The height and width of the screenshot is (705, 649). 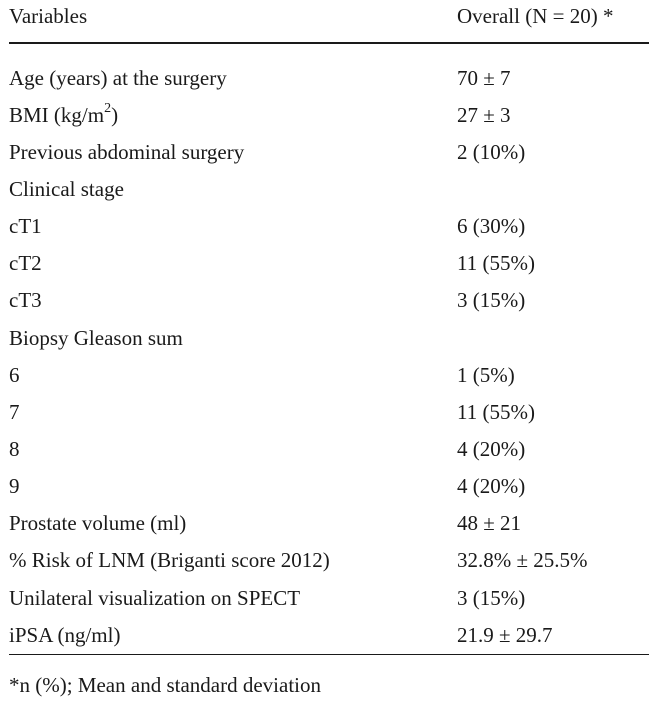 I want to click on row-value: 48 ± 21, so click(x=489, y=523).